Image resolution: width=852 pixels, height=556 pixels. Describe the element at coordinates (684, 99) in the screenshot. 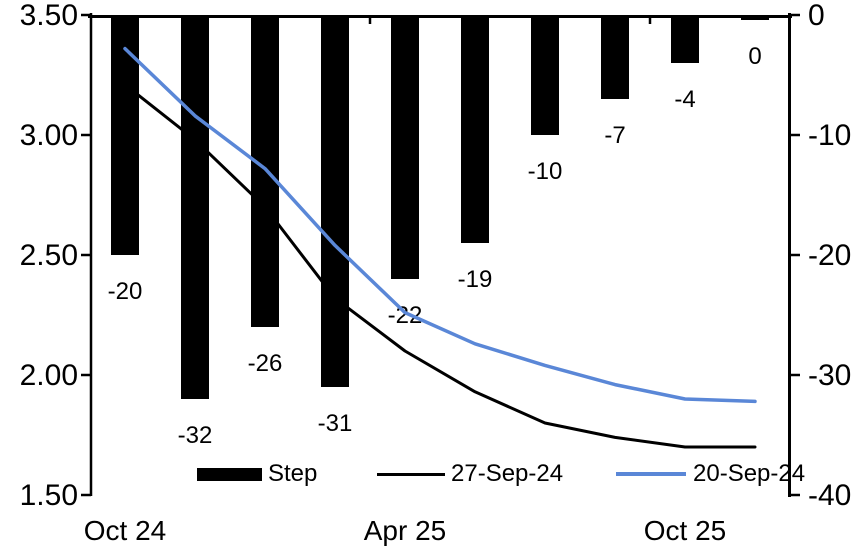

I see `bar-data-label: -4` at that location.